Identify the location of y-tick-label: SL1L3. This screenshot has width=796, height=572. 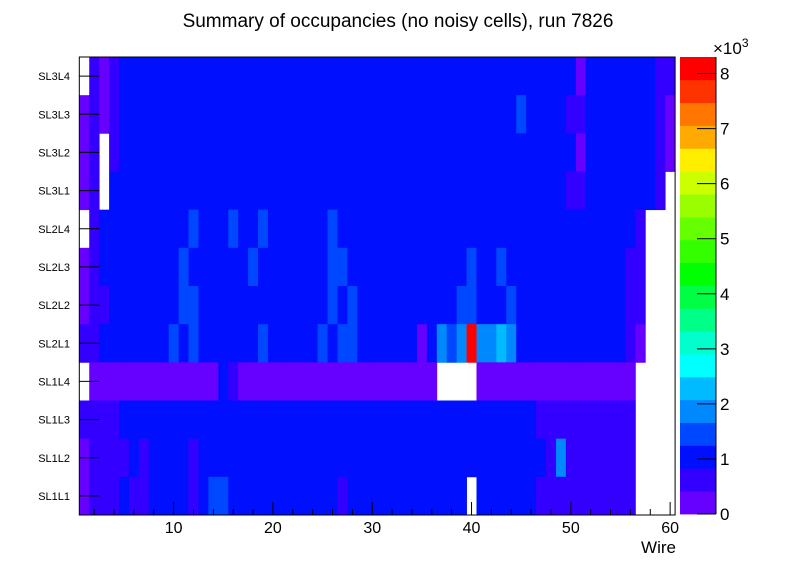
(54, 421).